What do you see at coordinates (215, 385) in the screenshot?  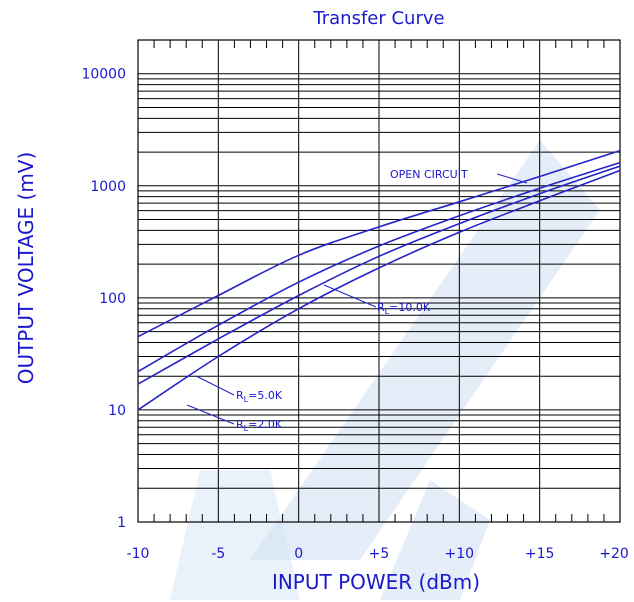 I see `leader-rl-5k` at bounding box center [215, 385].